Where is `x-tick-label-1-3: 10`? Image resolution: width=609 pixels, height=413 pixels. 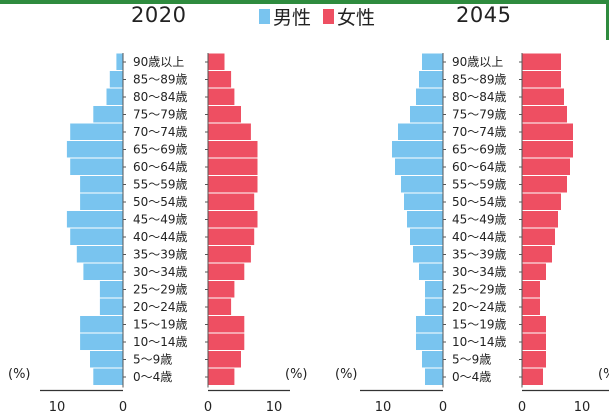
x-tick-label-1-3: 10 is located at coordinates (582, 406).